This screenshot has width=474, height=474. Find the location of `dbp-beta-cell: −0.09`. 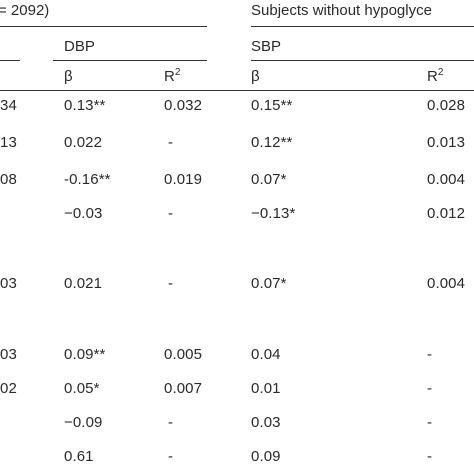

dbp-beta-cell: −0.09 is located at coordinates (83, 422).